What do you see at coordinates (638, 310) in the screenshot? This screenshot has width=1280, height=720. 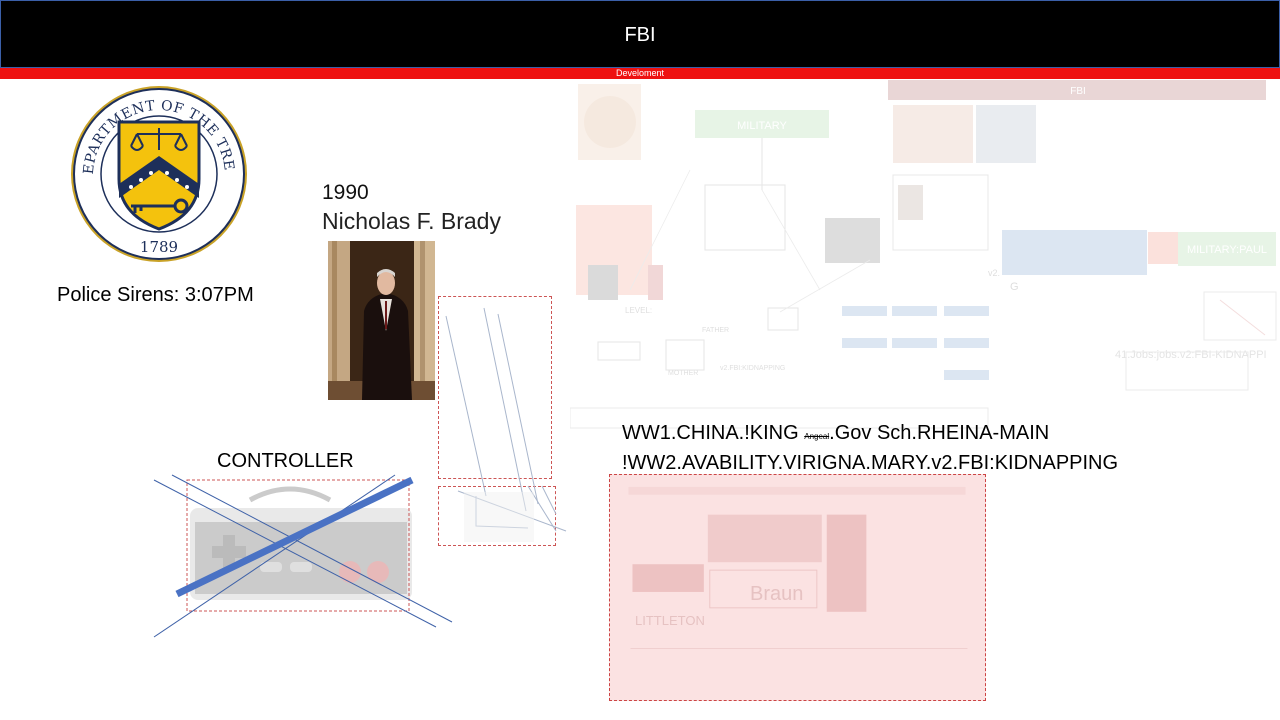 I see `ghost-level: LEVEL:` at bounding box center [638, 310].